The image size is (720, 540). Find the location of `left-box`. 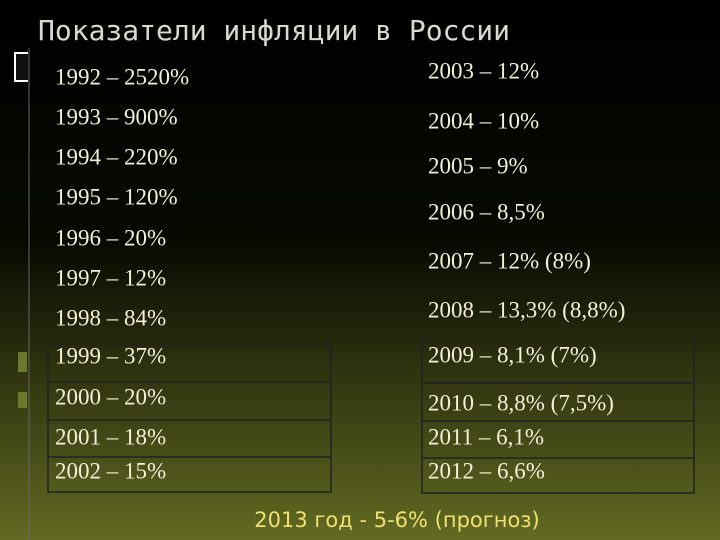

left-box is located at coordinates (189, 418).